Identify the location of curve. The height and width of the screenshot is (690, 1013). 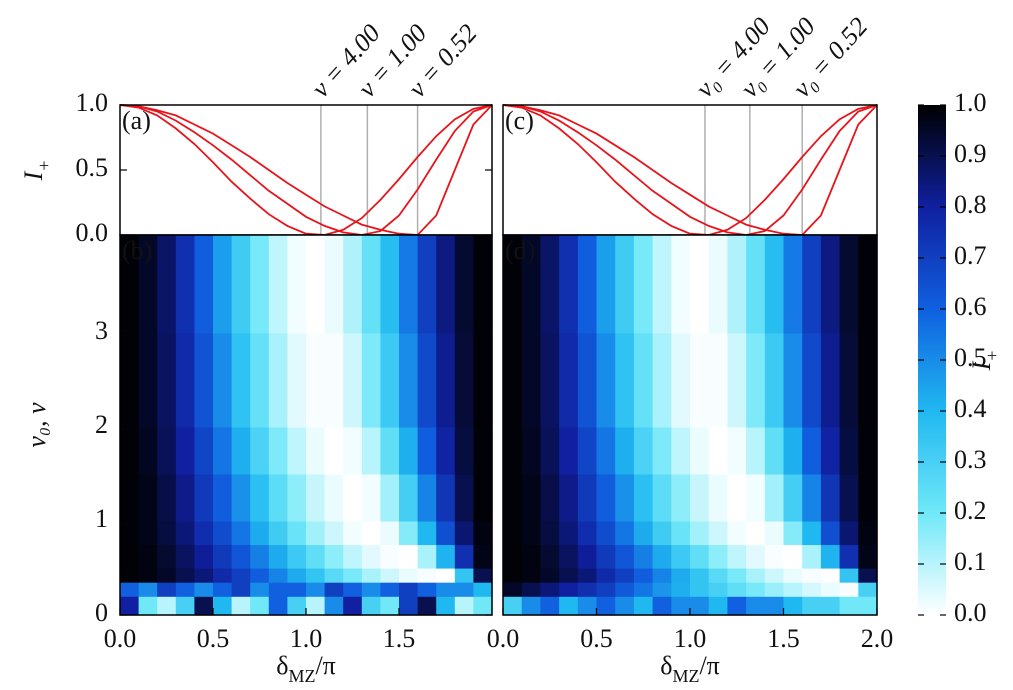
(690, 170).